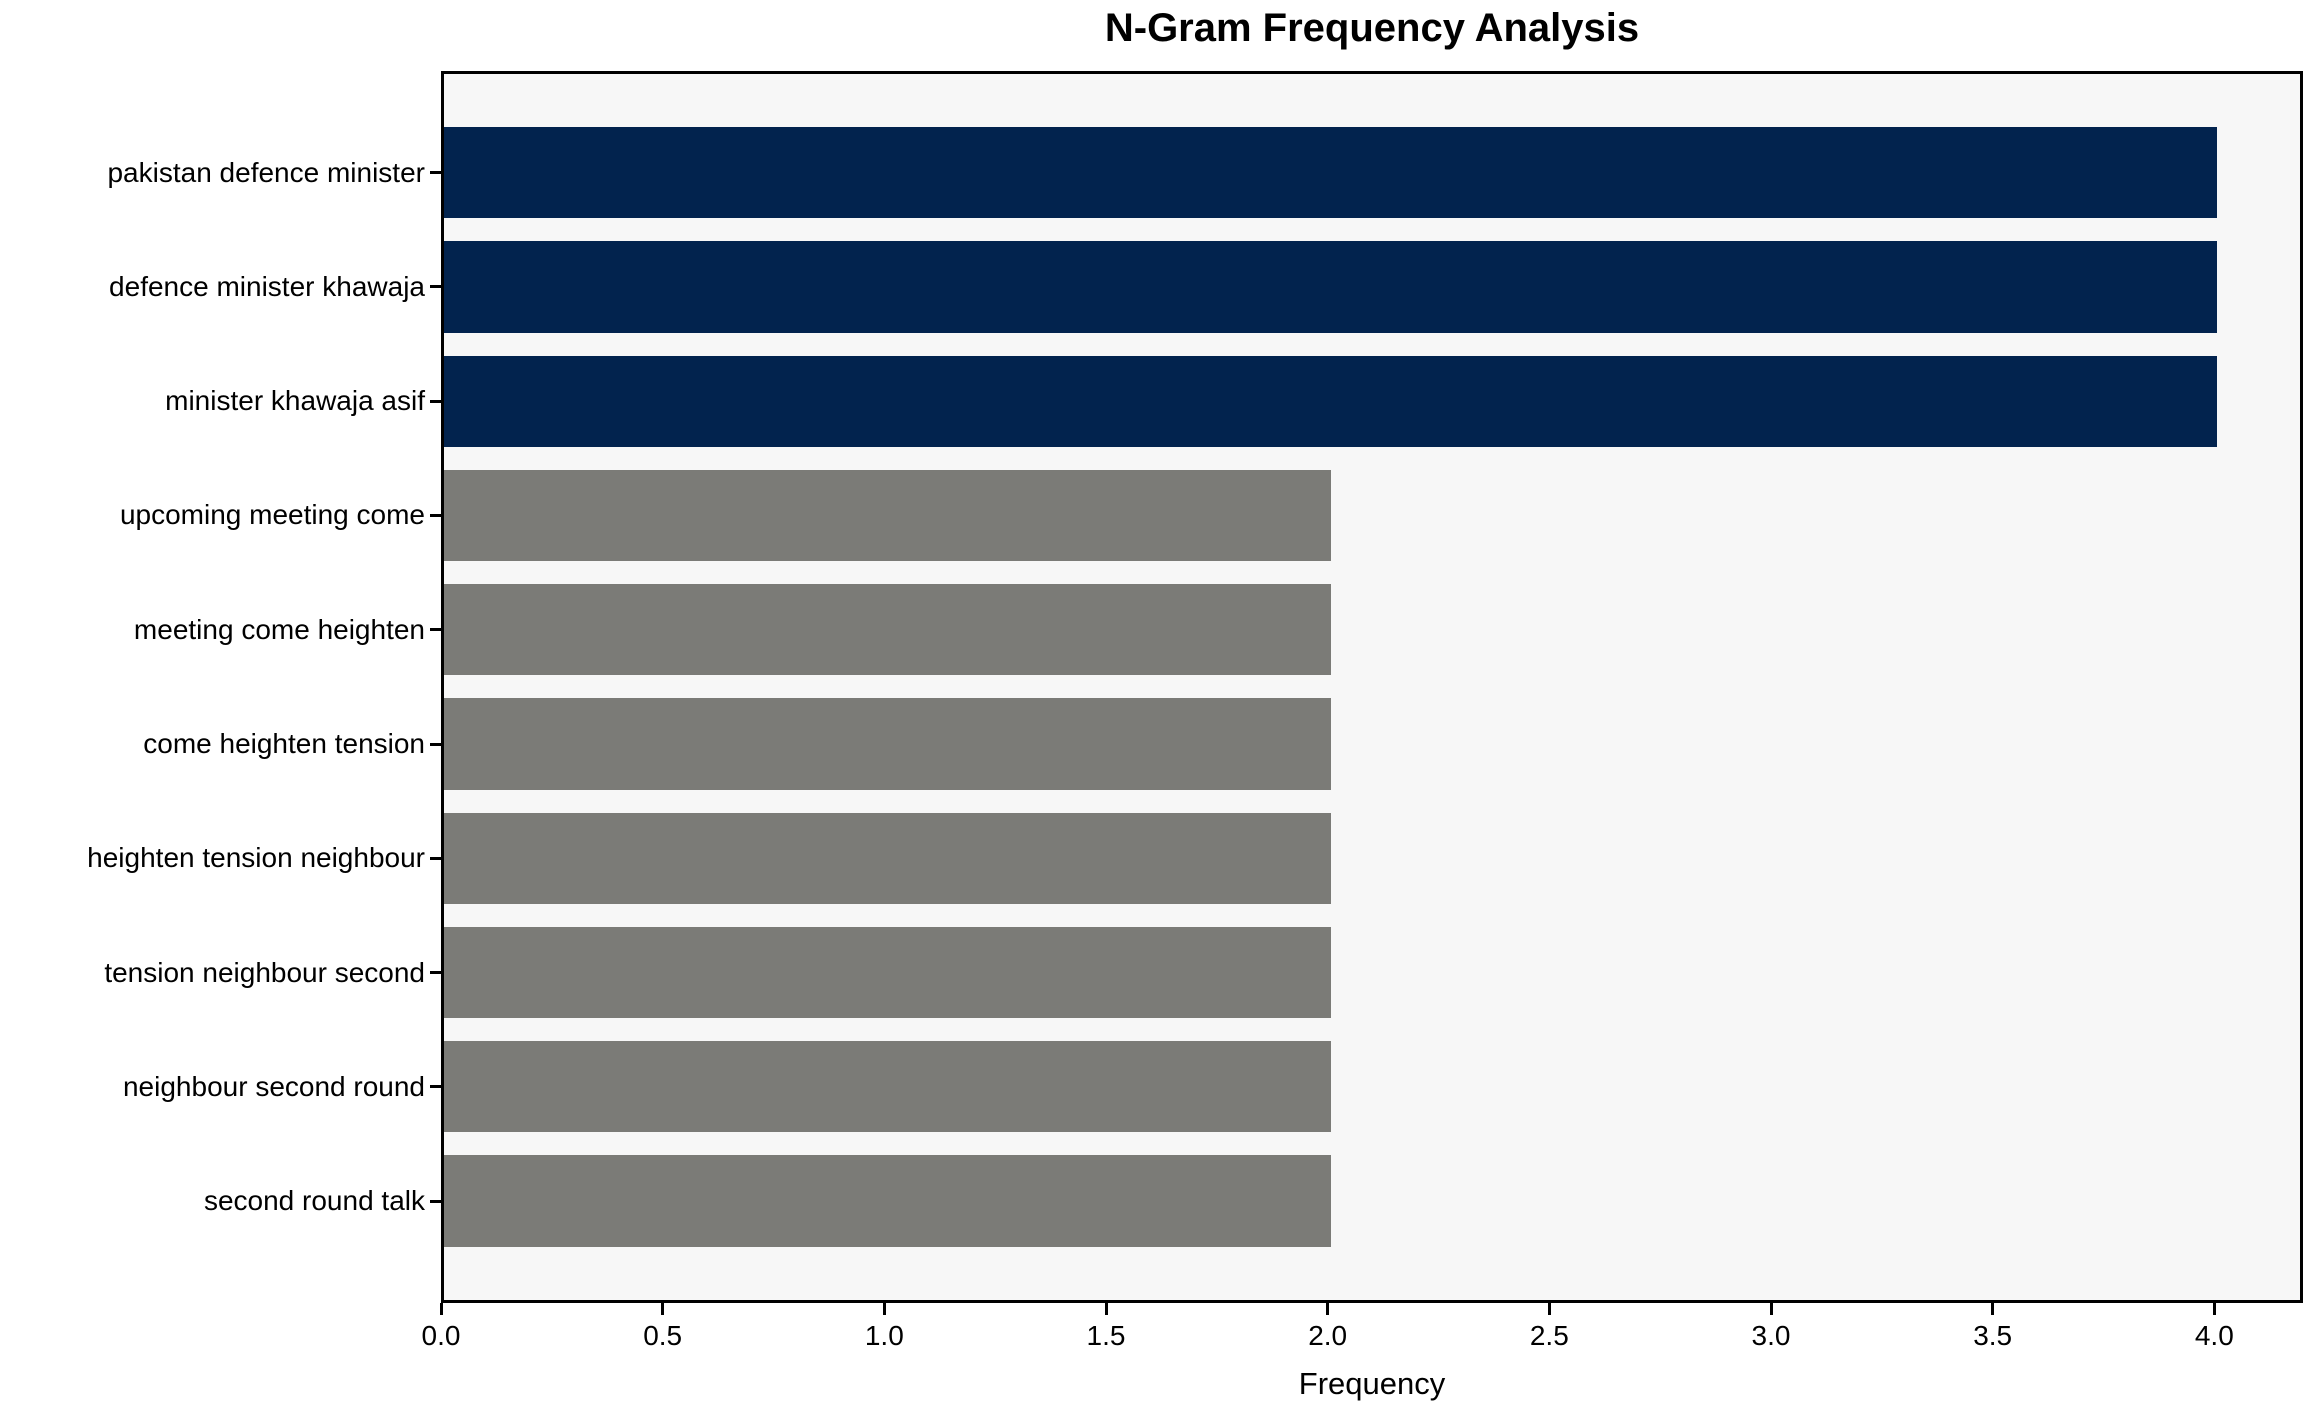 The height and width of the screenshot is (1414, 2322). I want to click on x-tick-label: 1.5, so click(1106, 1335).